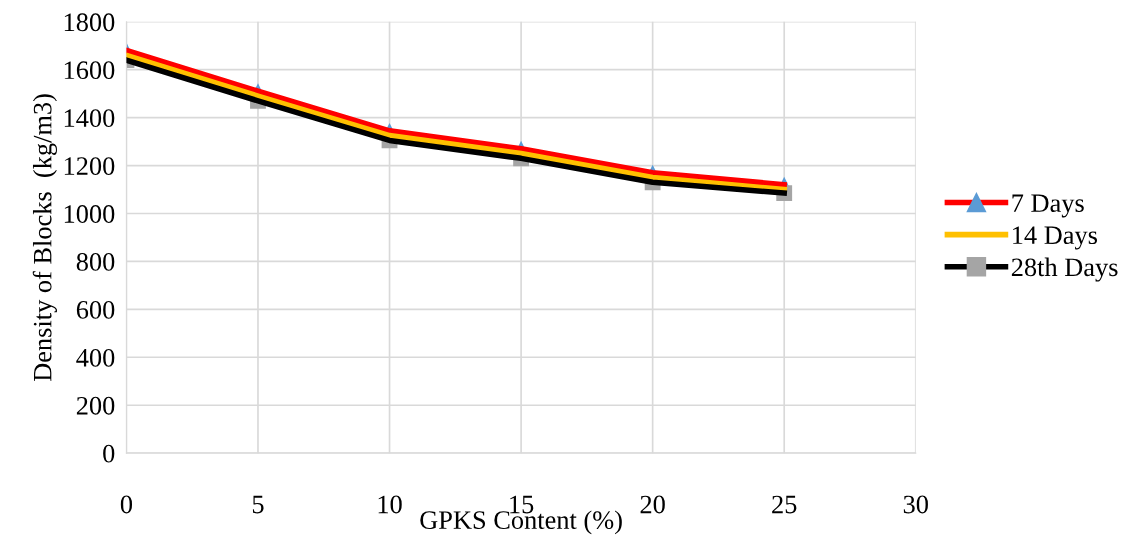  I want to click on y-tick-label: 600, so click(95, 309).